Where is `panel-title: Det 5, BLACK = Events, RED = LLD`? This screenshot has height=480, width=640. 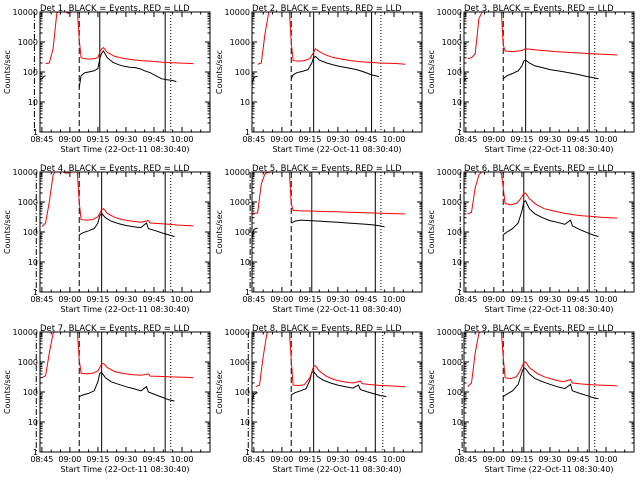
panel-title: Det 5, BLACK = Events, RED = LLD is located at coordinates (327, 169).